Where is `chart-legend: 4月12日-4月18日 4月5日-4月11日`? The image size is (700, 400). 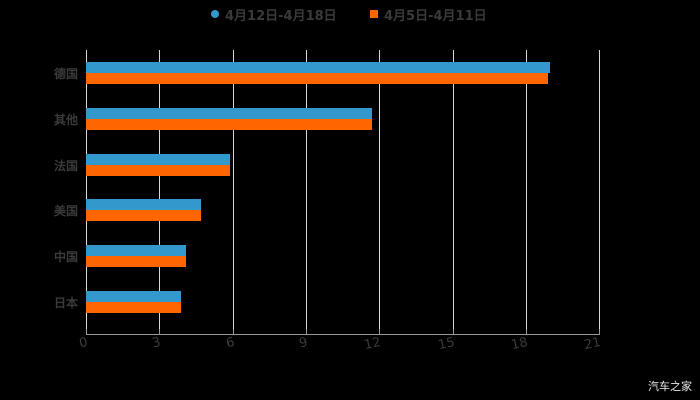
chart-legend: 4月12日-4月18日 4月5日-4月11日 is located at coordinates (350, 14).